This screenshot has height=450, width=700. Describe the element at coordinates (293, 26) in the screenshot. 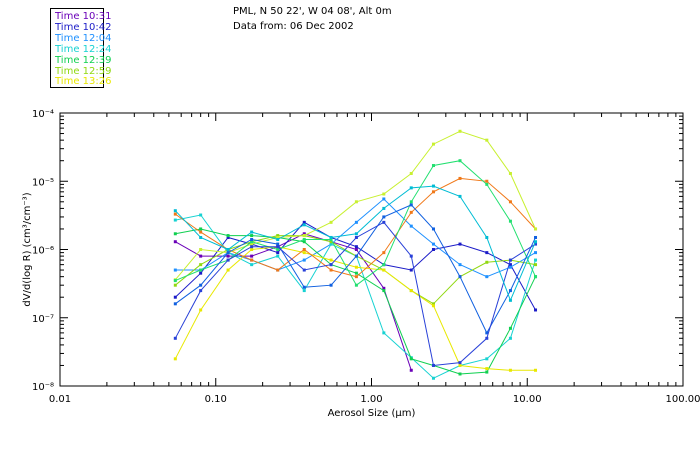

I see `data-date: Data from: 06 Dec 2002` at that location.